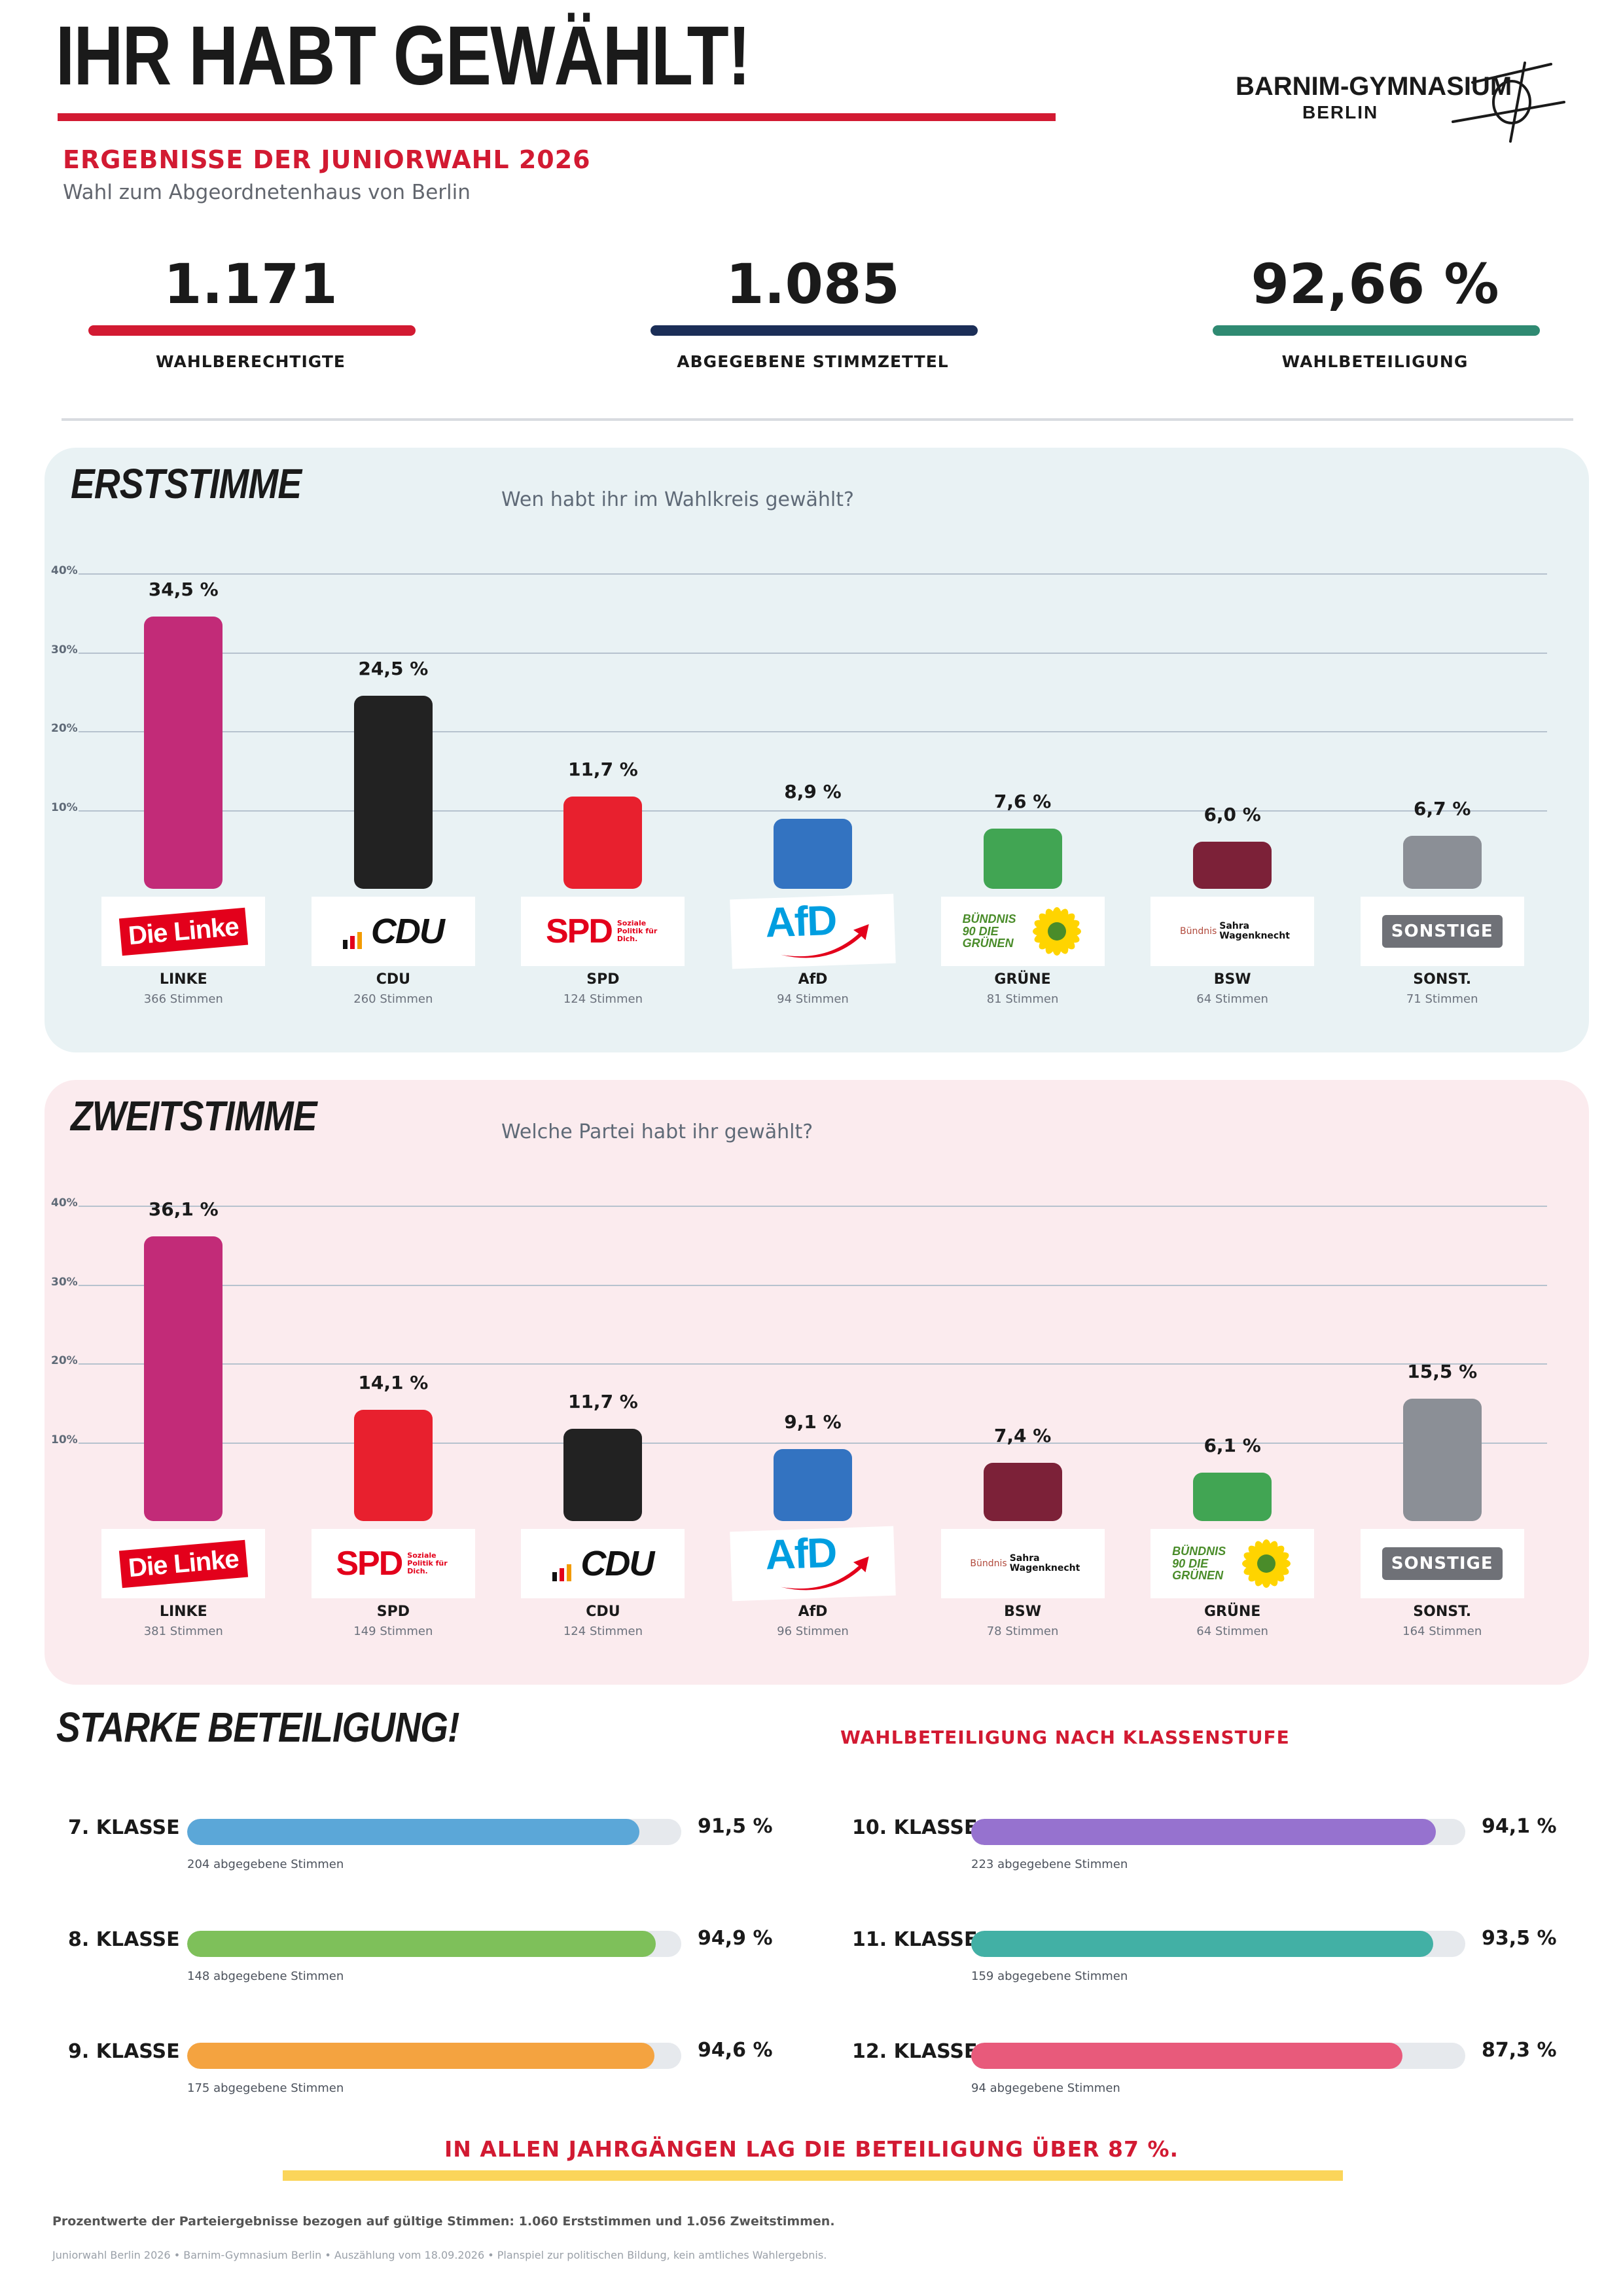 This screenshot has width=1623, height=2296. I want to click on bar-value-label: 34,5 %, so click(183, 590).